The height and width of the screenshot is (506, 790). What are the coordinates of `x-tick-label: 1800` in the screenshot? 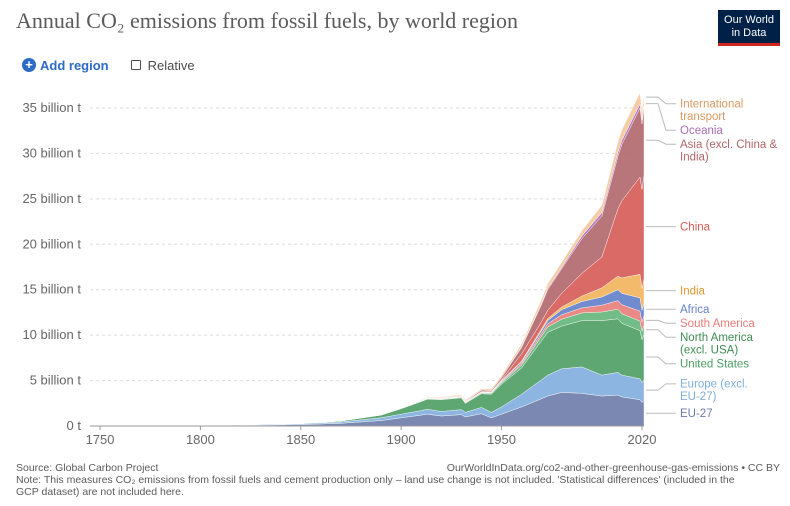 It's located at (200, 439).